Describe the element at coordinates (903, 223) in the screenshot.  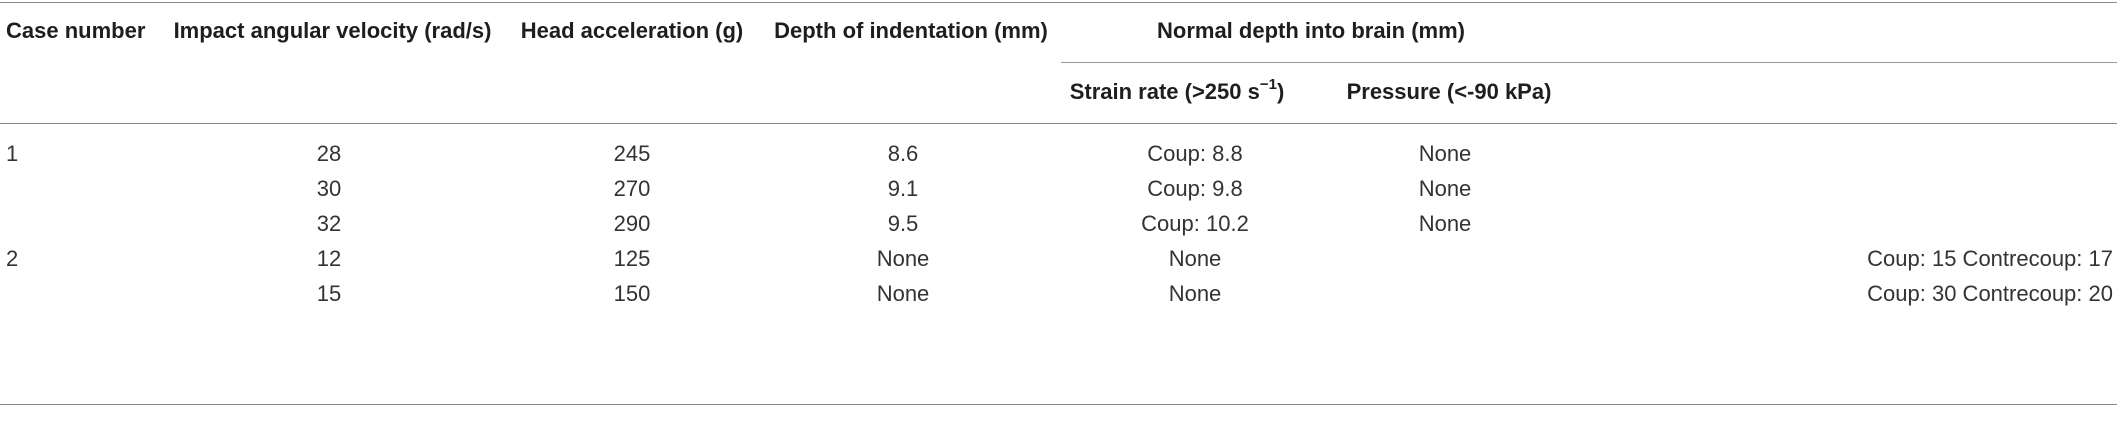
I see `cell-depth-of-indentation: 9.5` at that location.